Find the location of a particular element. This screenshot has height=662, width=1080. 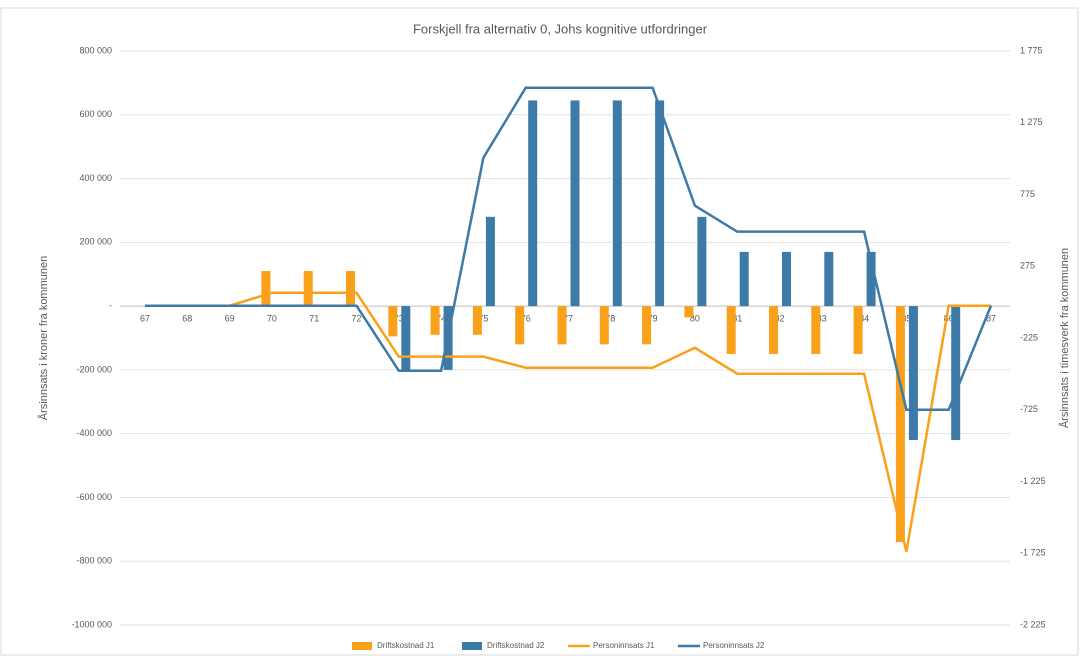

y-tick-label: 600 000 is located at coordinates (95, 114).